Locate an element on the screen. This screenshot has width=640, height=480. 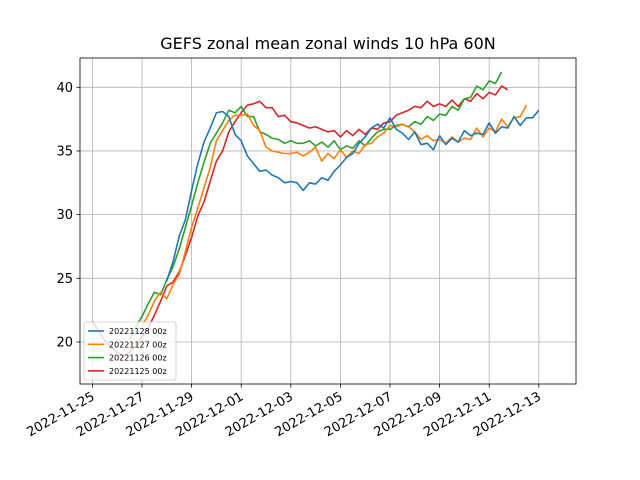
legend-label: 20221126 00z is located at coordinates (138, 358).